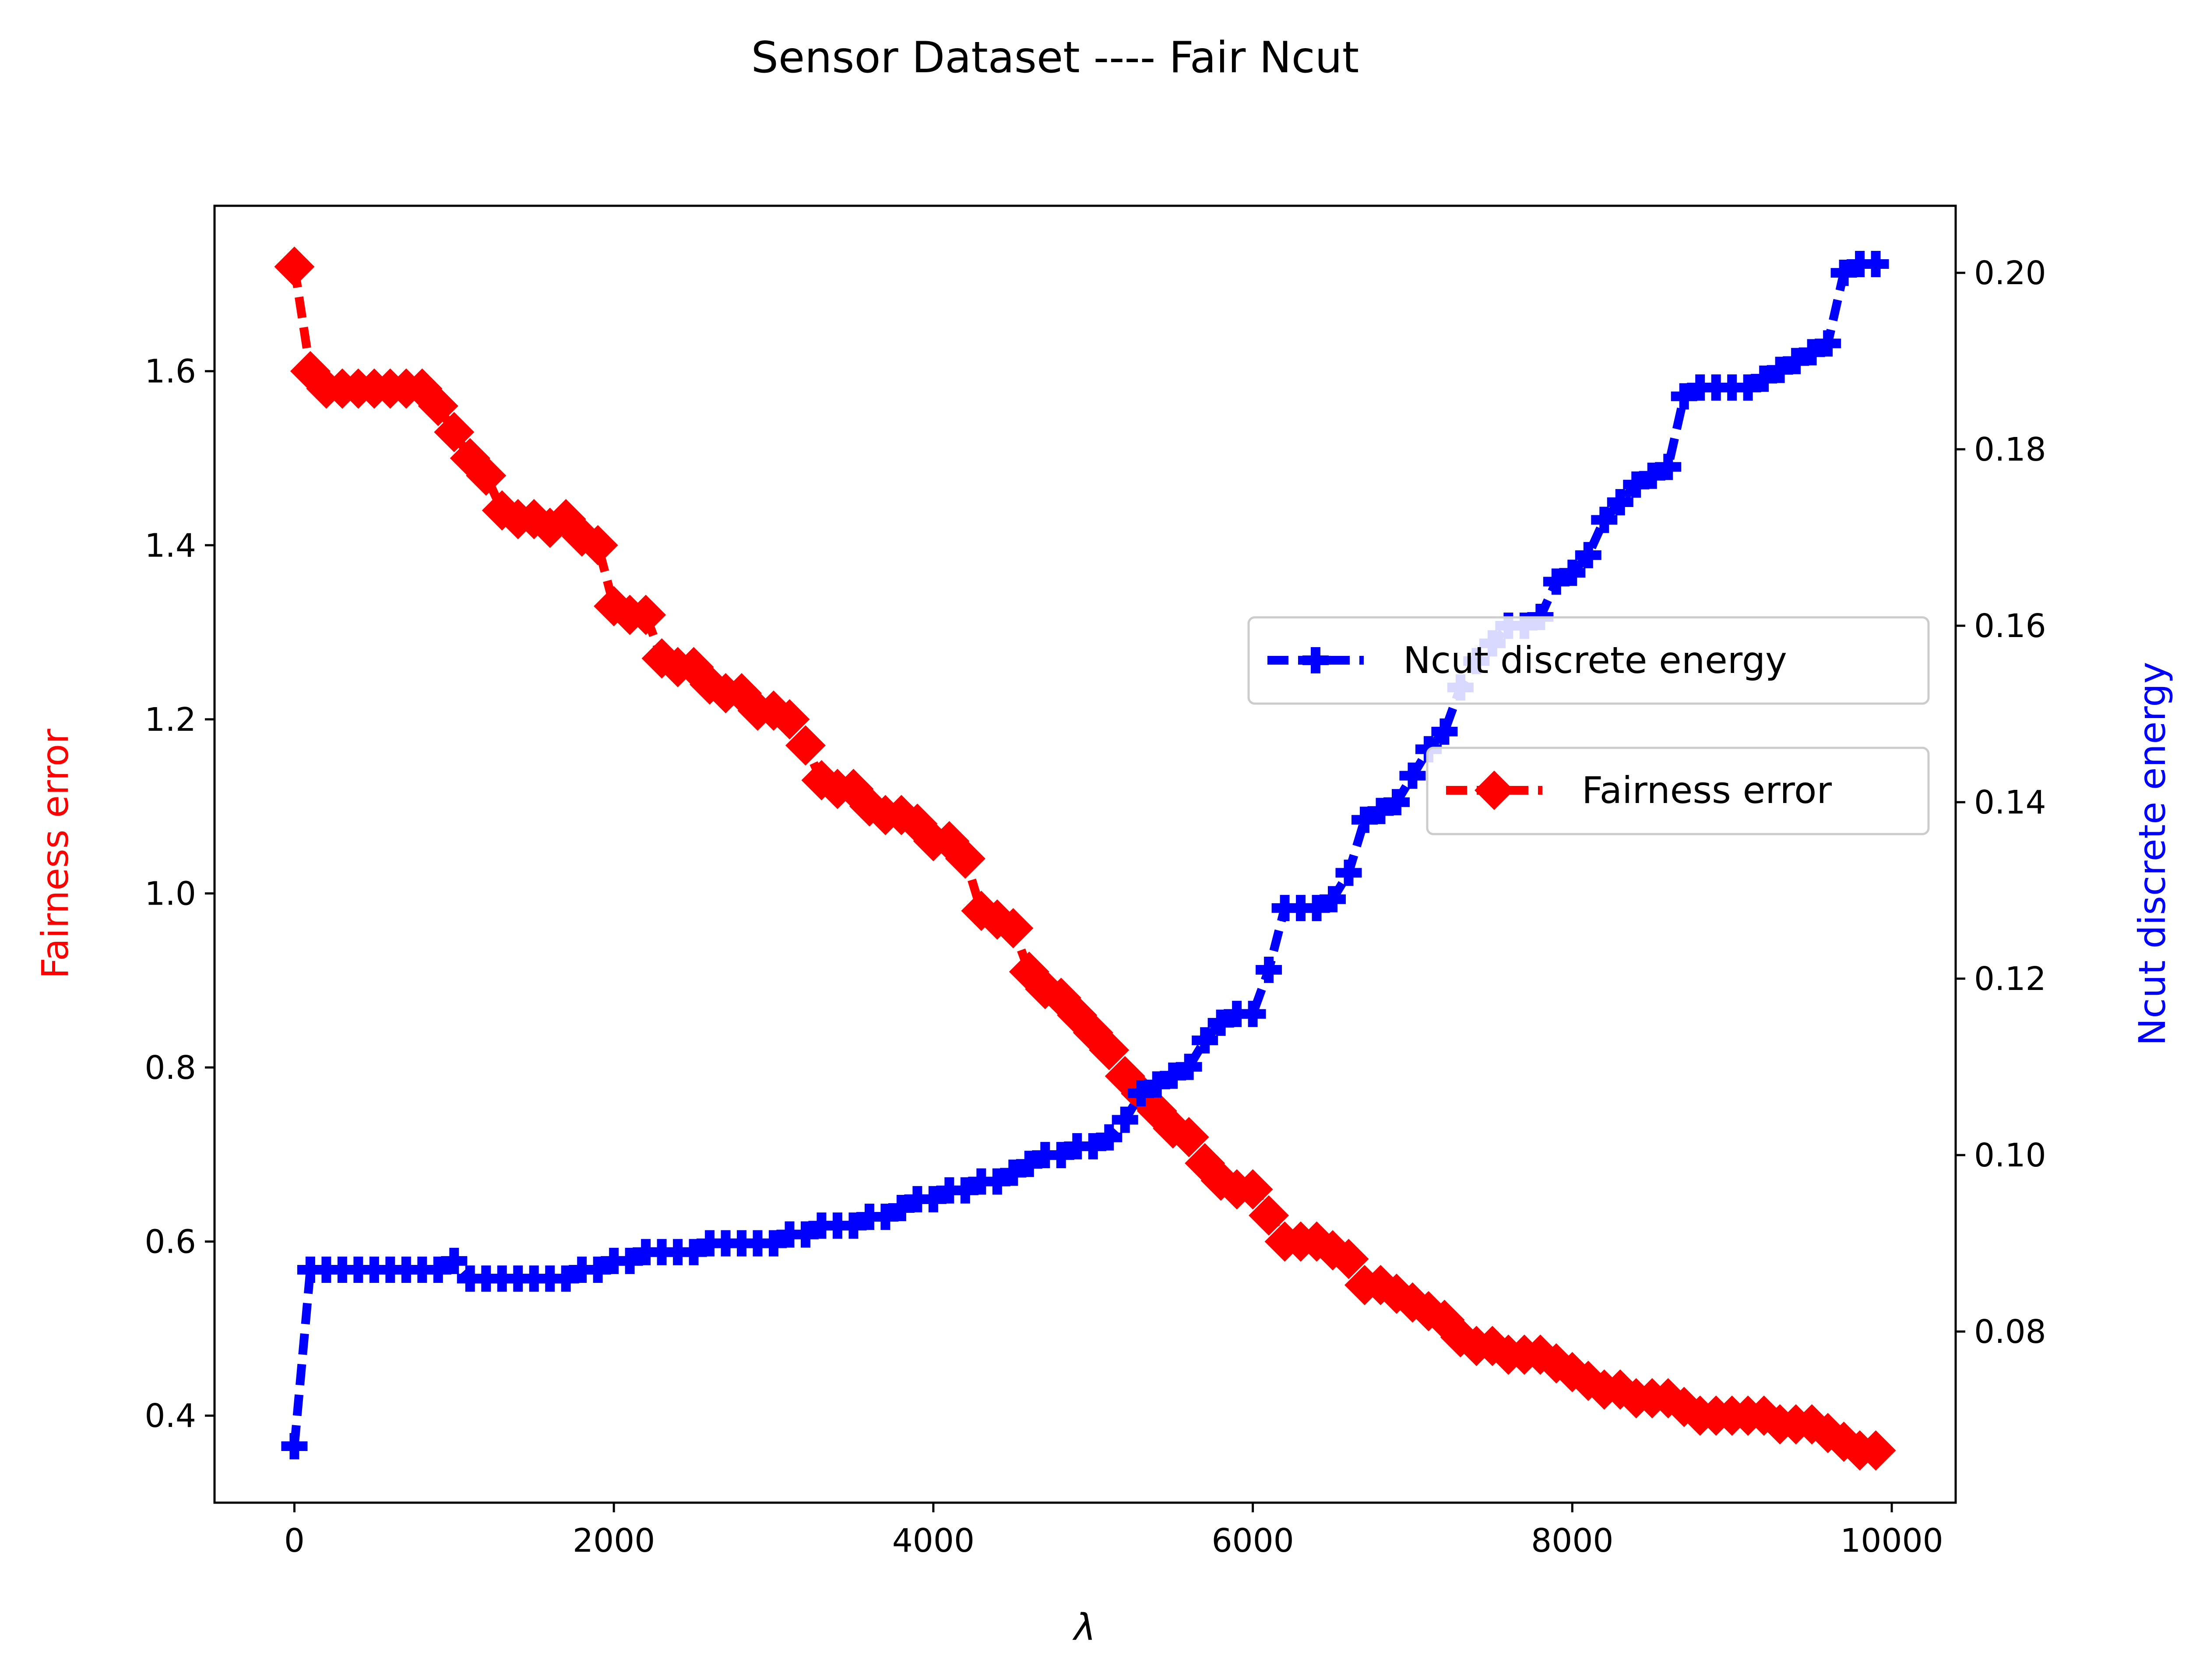 The width and height of the screenshot is (2189, 1680). What do you see at coordinates (2010, 1156) in the screenshot?
I see `y-right-tick-label: 0.10` at bounding box center [2010, 1156].